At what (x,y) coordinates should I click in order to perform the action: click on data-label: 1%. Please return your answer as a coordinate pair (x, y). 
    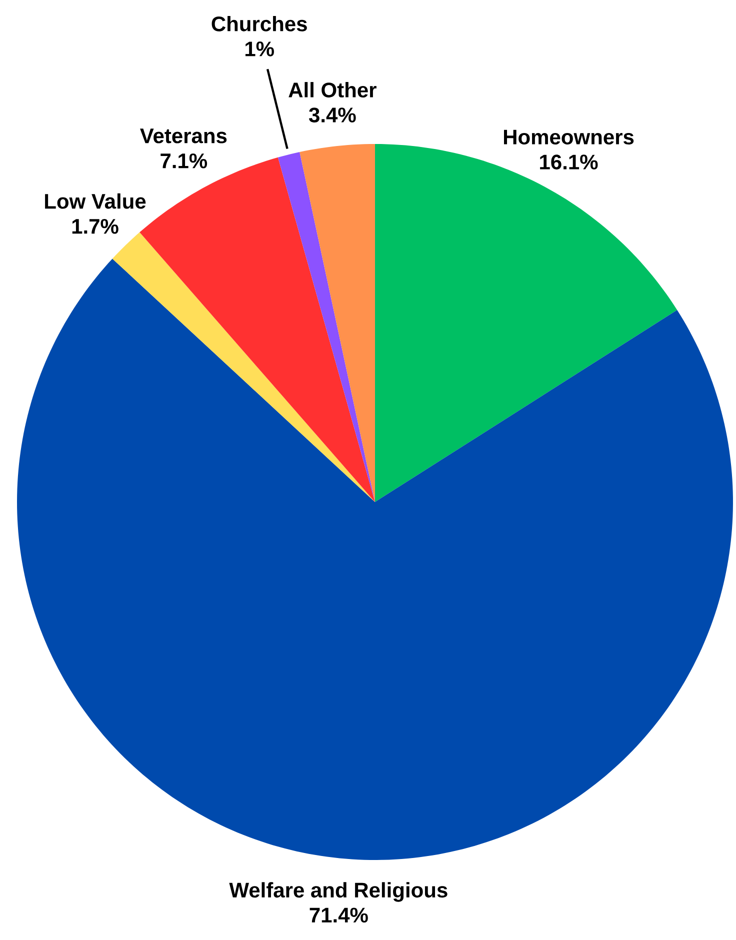
    Looking at the image, I should click on (259, 49).